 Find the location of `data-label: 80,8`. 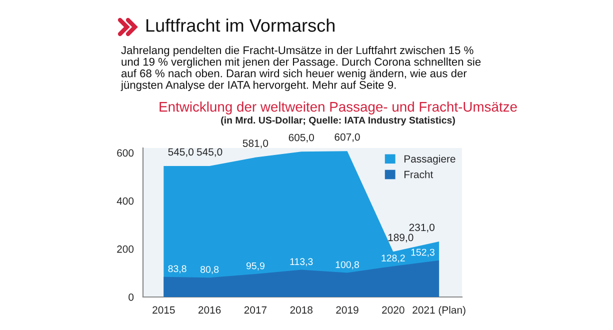

data-label: 80,8 is located at coordinates (209, 270).